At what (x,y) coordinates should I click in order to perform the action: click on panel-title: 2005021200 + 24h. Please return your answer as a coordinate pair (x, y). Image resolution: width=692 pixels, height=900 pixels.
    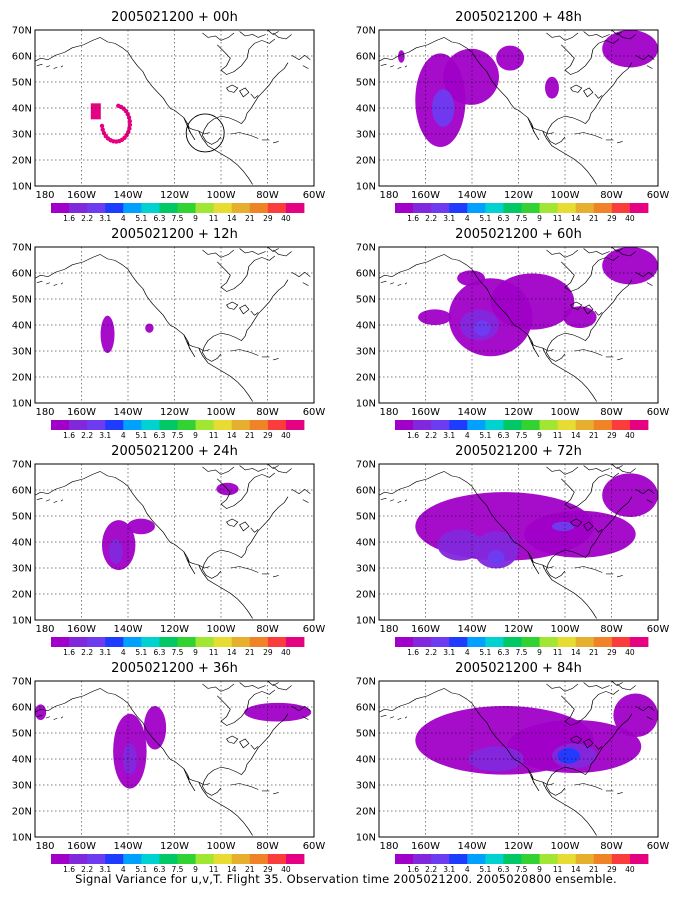
    Looking at the image, I should click on (174, 451).